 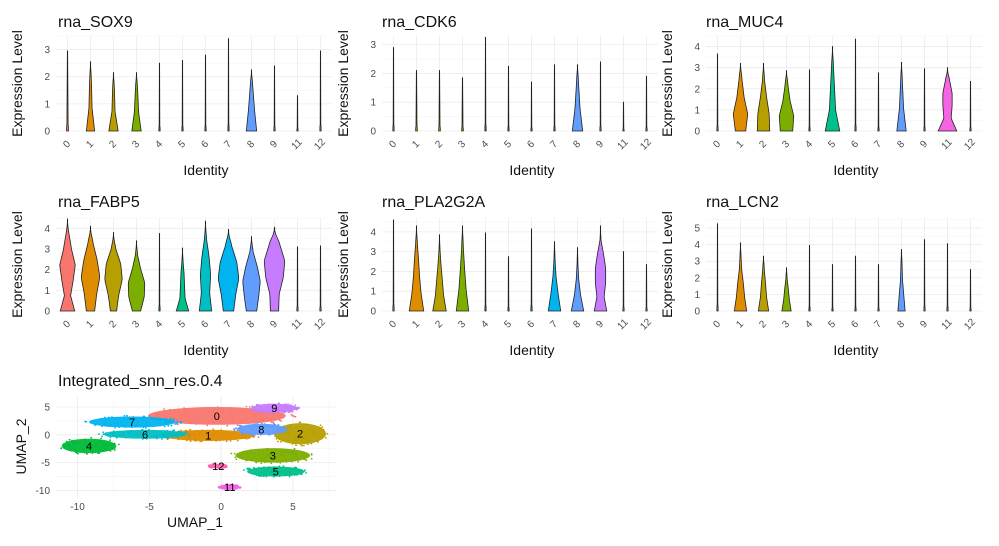 I want to click on cluster-label-9: 9, so click(x=274, y=409).